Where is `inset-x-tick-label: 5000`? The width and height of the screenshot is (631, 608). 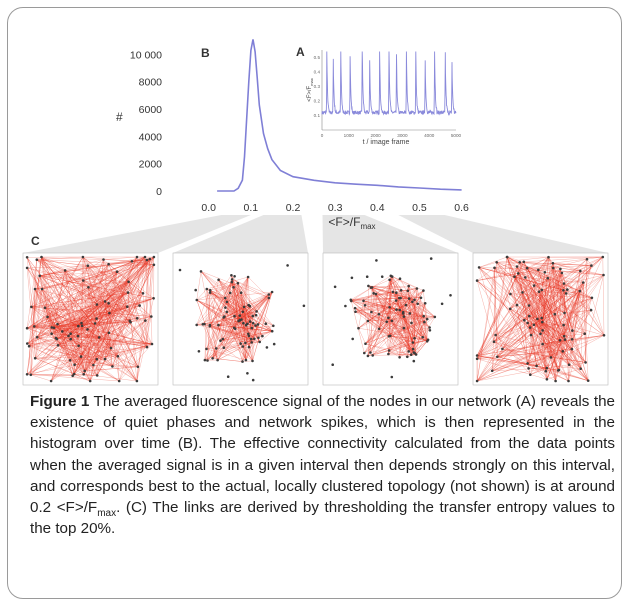 inset-x-tick-label: 5000 is located at coordinates (456, 135).